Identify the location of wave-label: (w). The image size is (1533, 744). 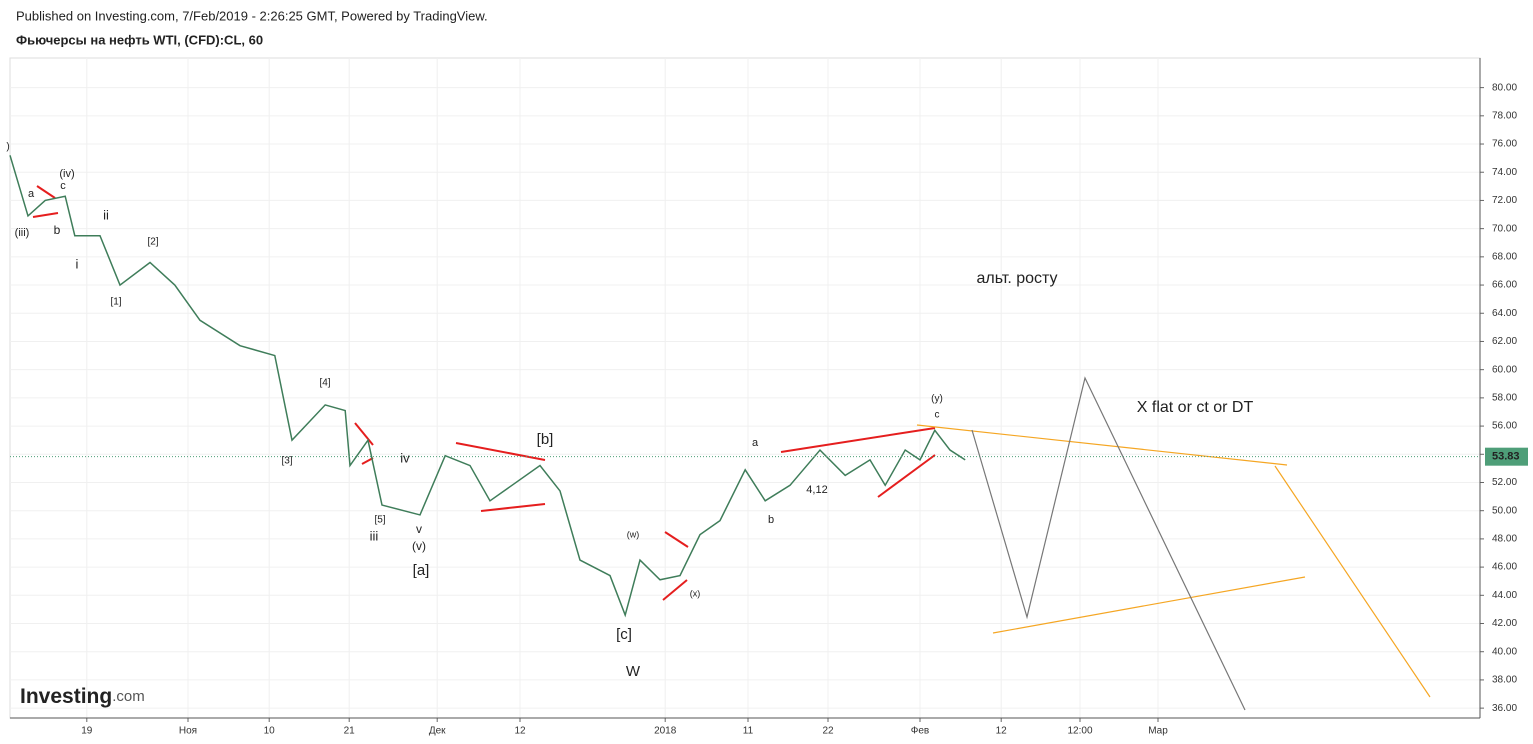
(633, 534).